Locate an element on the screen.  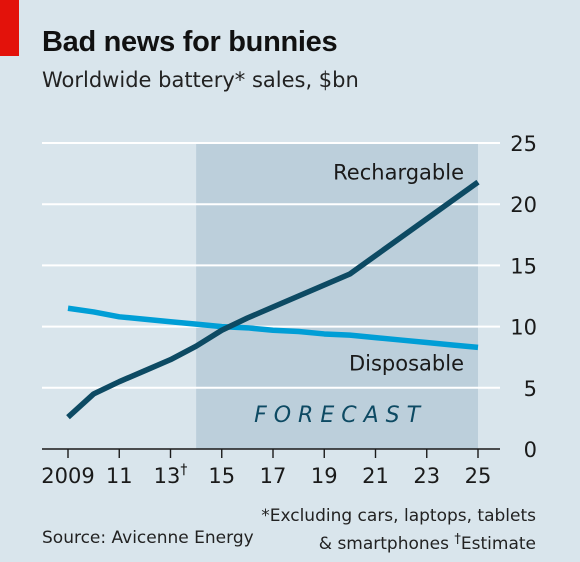
x-tick-label-15: 15 is located at coordinates (221, 476).